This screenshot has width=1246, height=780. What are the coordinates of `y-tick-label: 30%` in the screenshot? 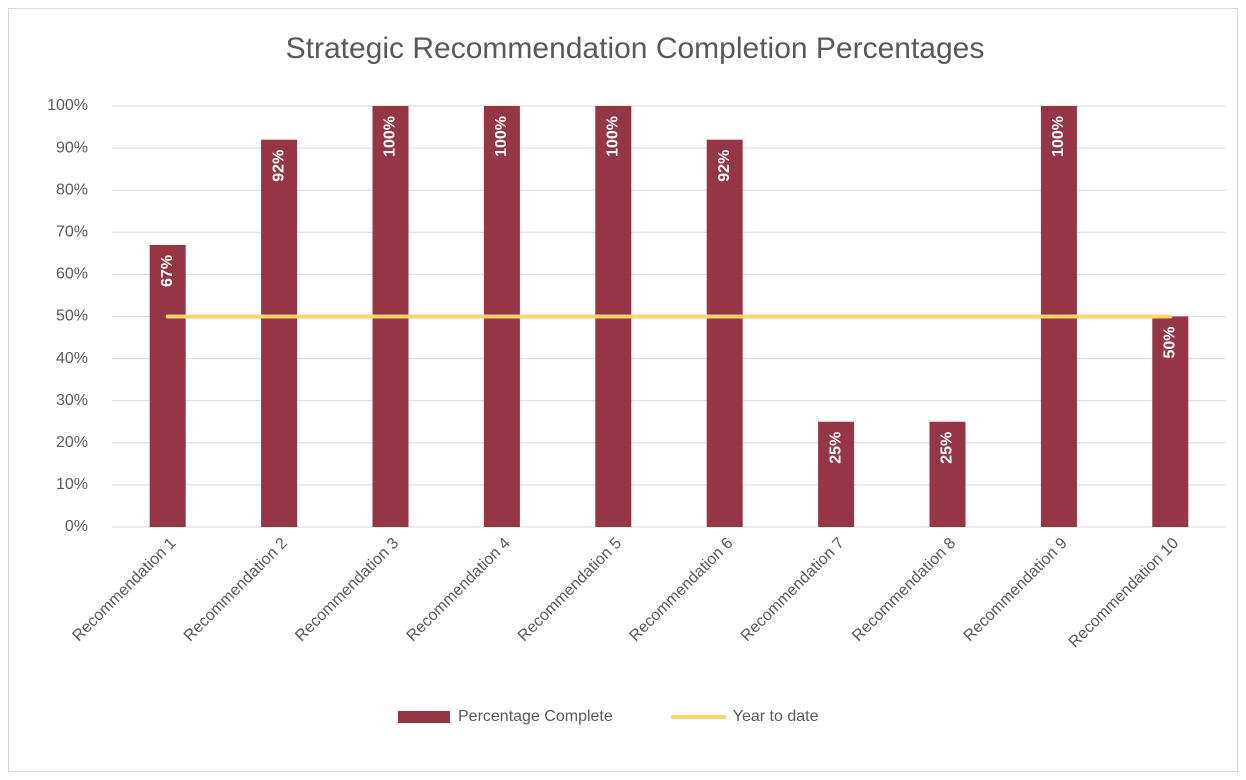 It's located at (72, 400).